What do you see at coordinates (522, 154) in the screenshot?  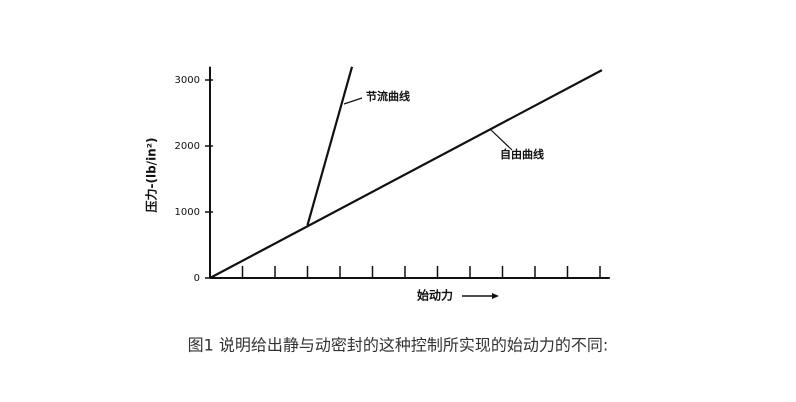 I see `series-label: 自由曲线` at bounding box center [522, 154].